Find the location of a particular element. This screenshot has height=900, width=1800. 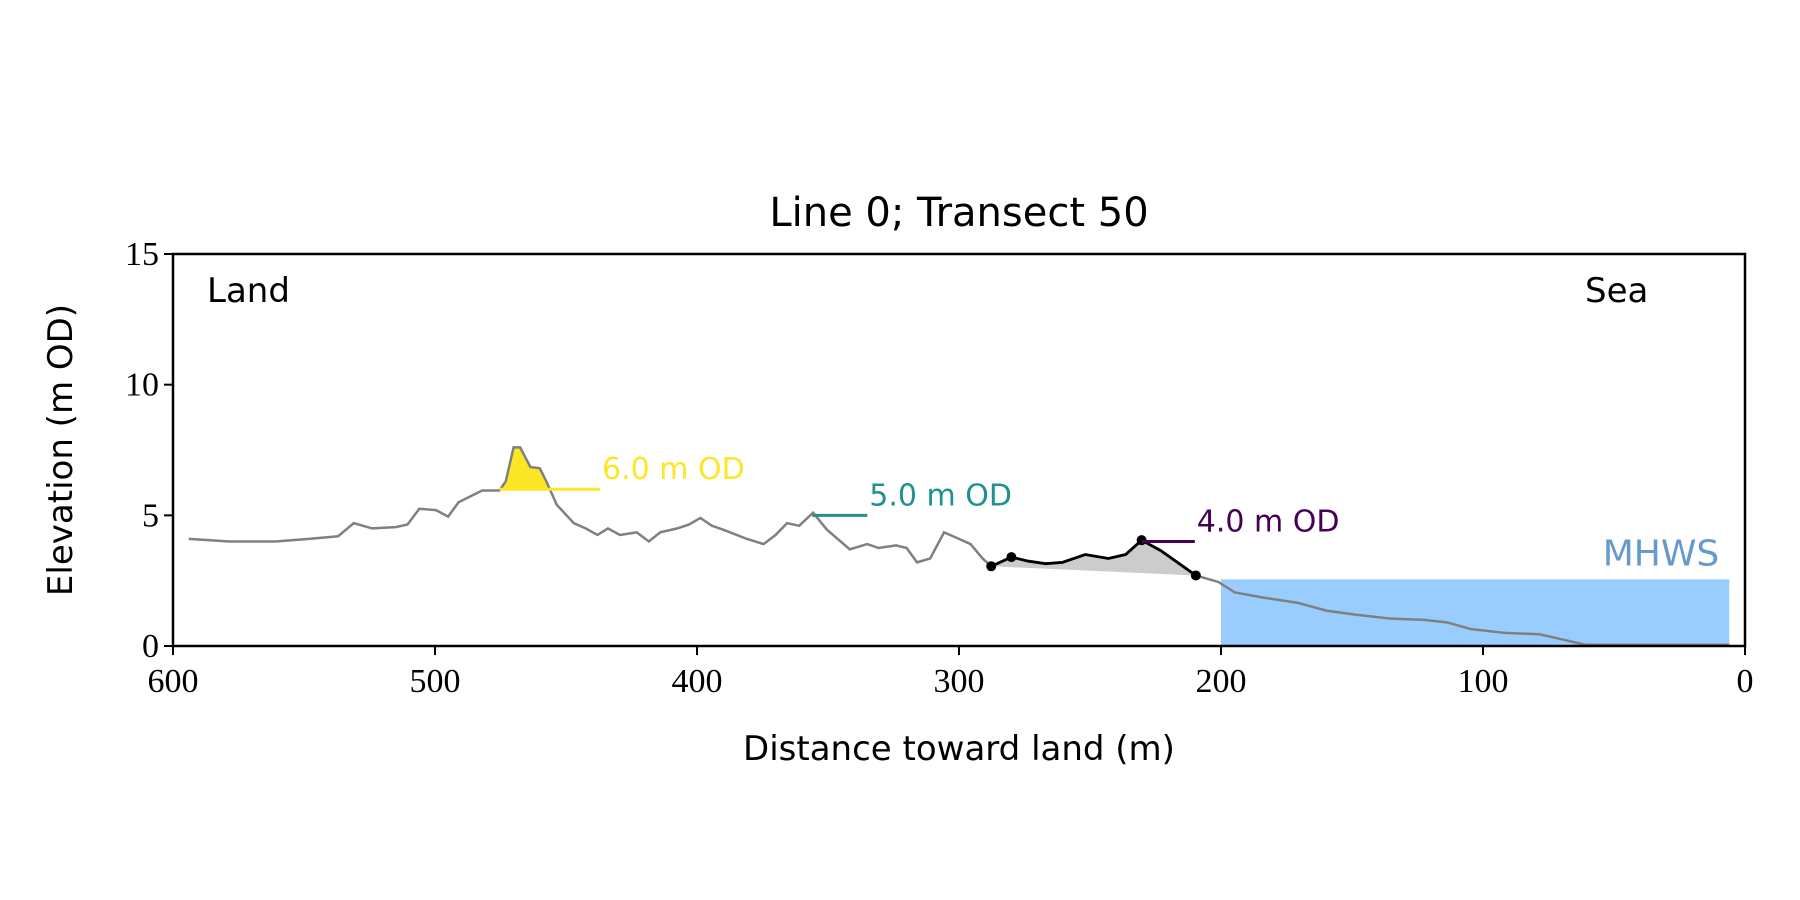

x-tick-label: 400 is located at coordinates (697, 681).